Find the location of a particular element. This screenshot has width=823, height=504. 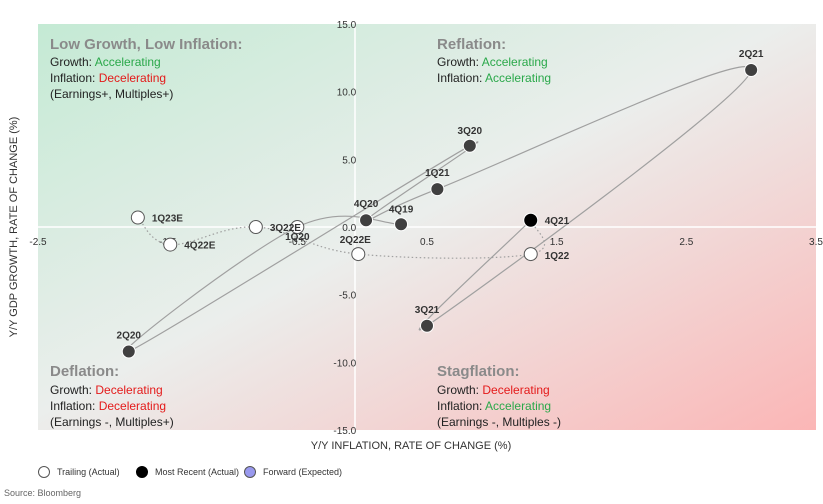

quadrant-title: Stagflation: is located at coordinates (478, 371).